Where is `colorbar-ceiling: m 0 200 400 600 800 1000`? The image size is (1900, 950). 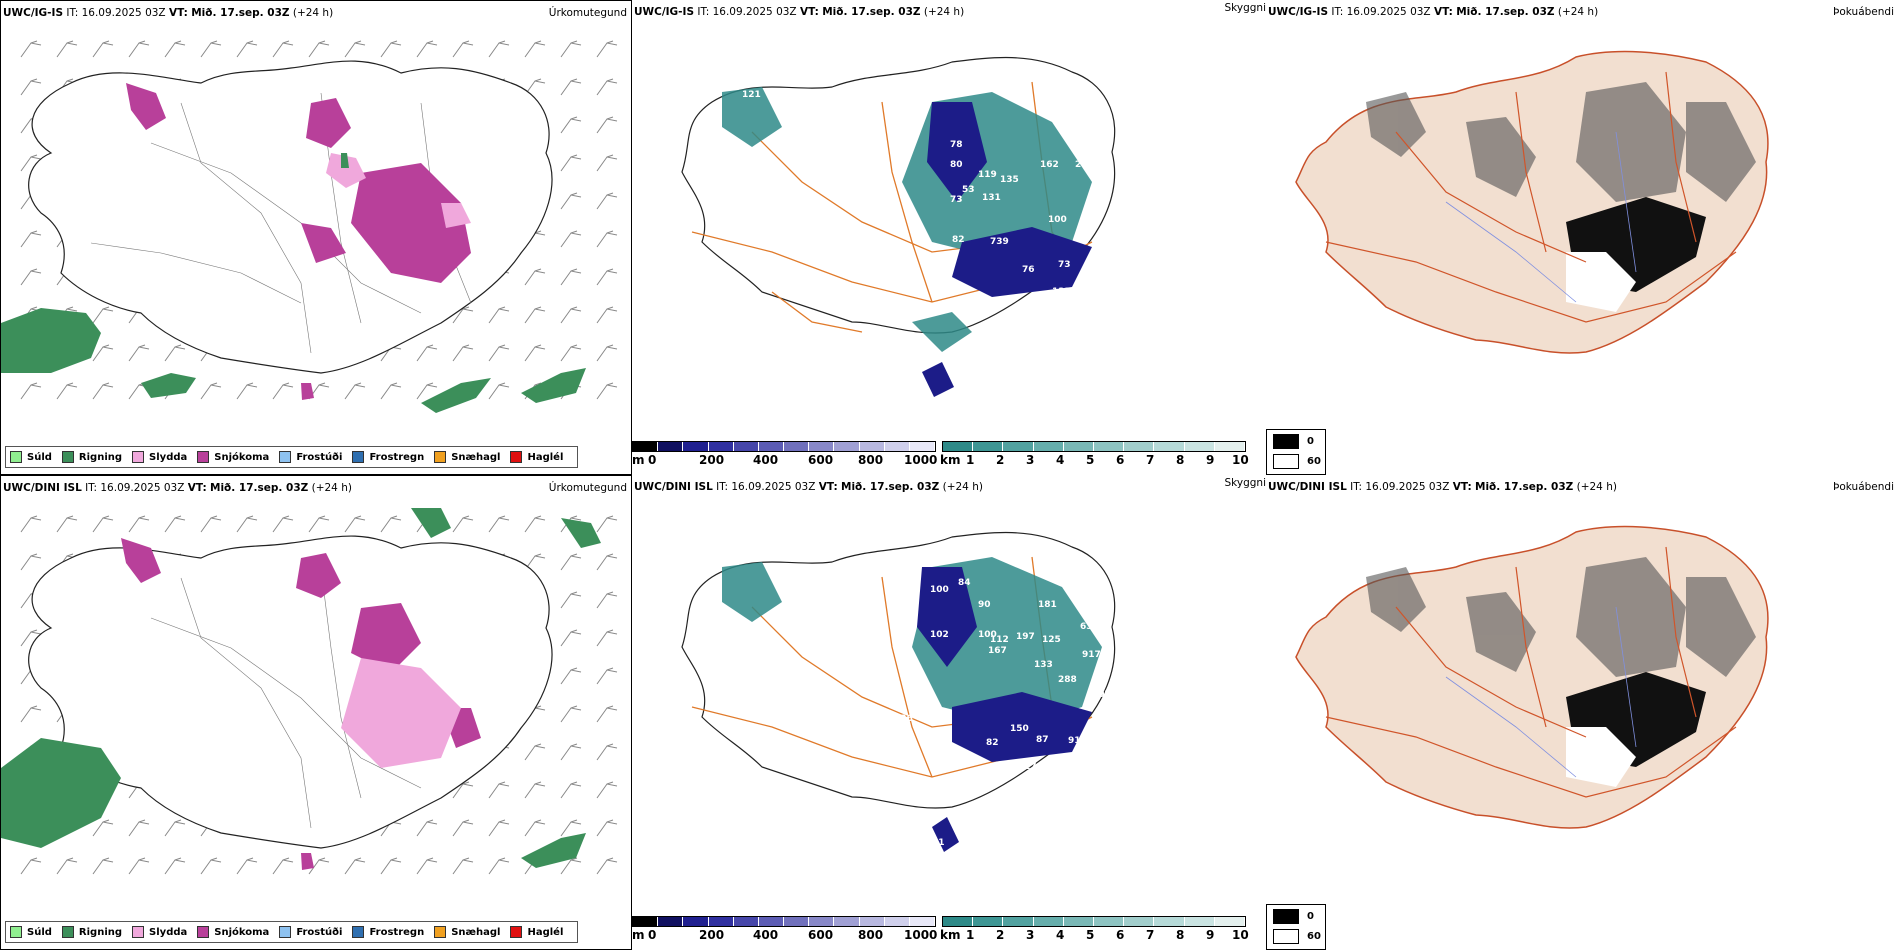 colorbar-ceiling: m 0 200 400 600 800 1000 is located at coordinates (784, 929).